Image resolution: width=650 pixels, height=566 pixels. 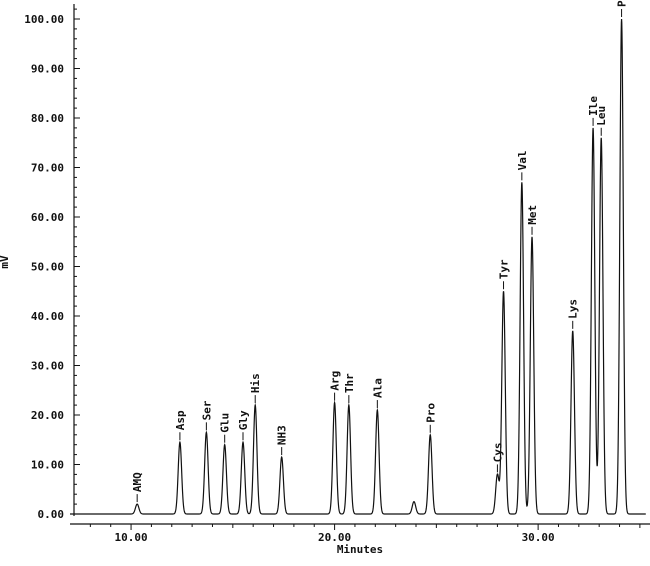 I want to click on peak-label: Pro, so click(x=430, y=413).